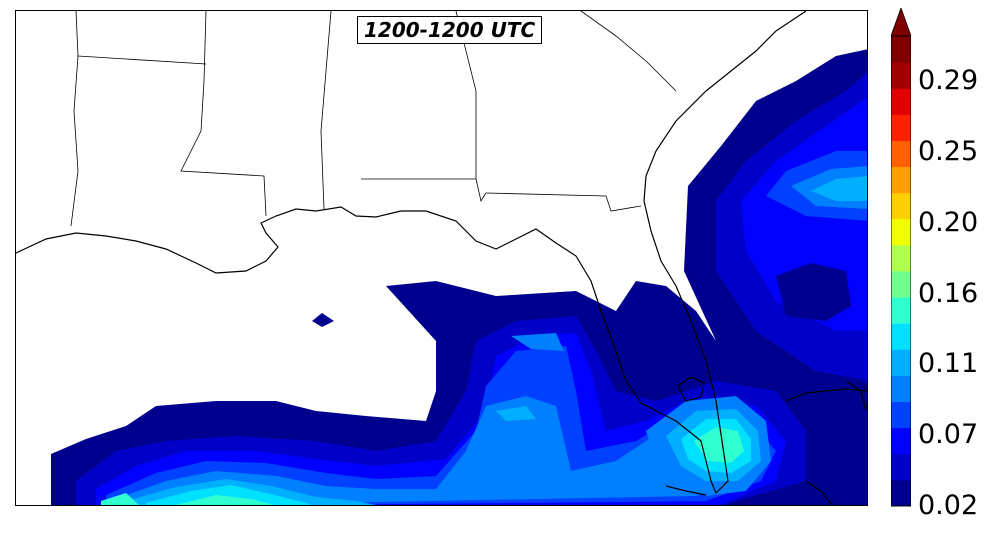 The width and height of the screenshot is (990, 533). Describe the element at coordinates (691, 389) in the screenshot. I see `lake-okeechobee` at that location.